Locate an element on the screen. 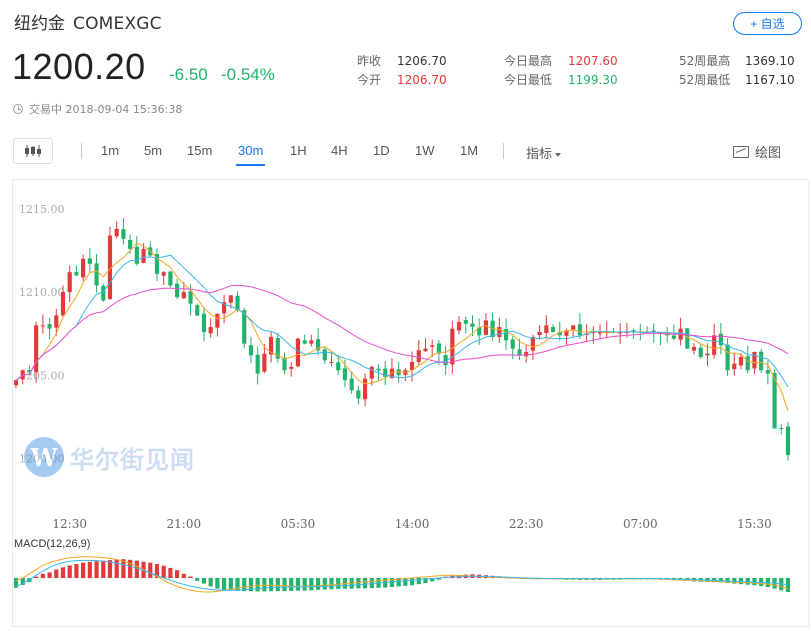 The width and height of the screenshot is (811, 631). period-30m: 30m is located at coordinates (250, 154).